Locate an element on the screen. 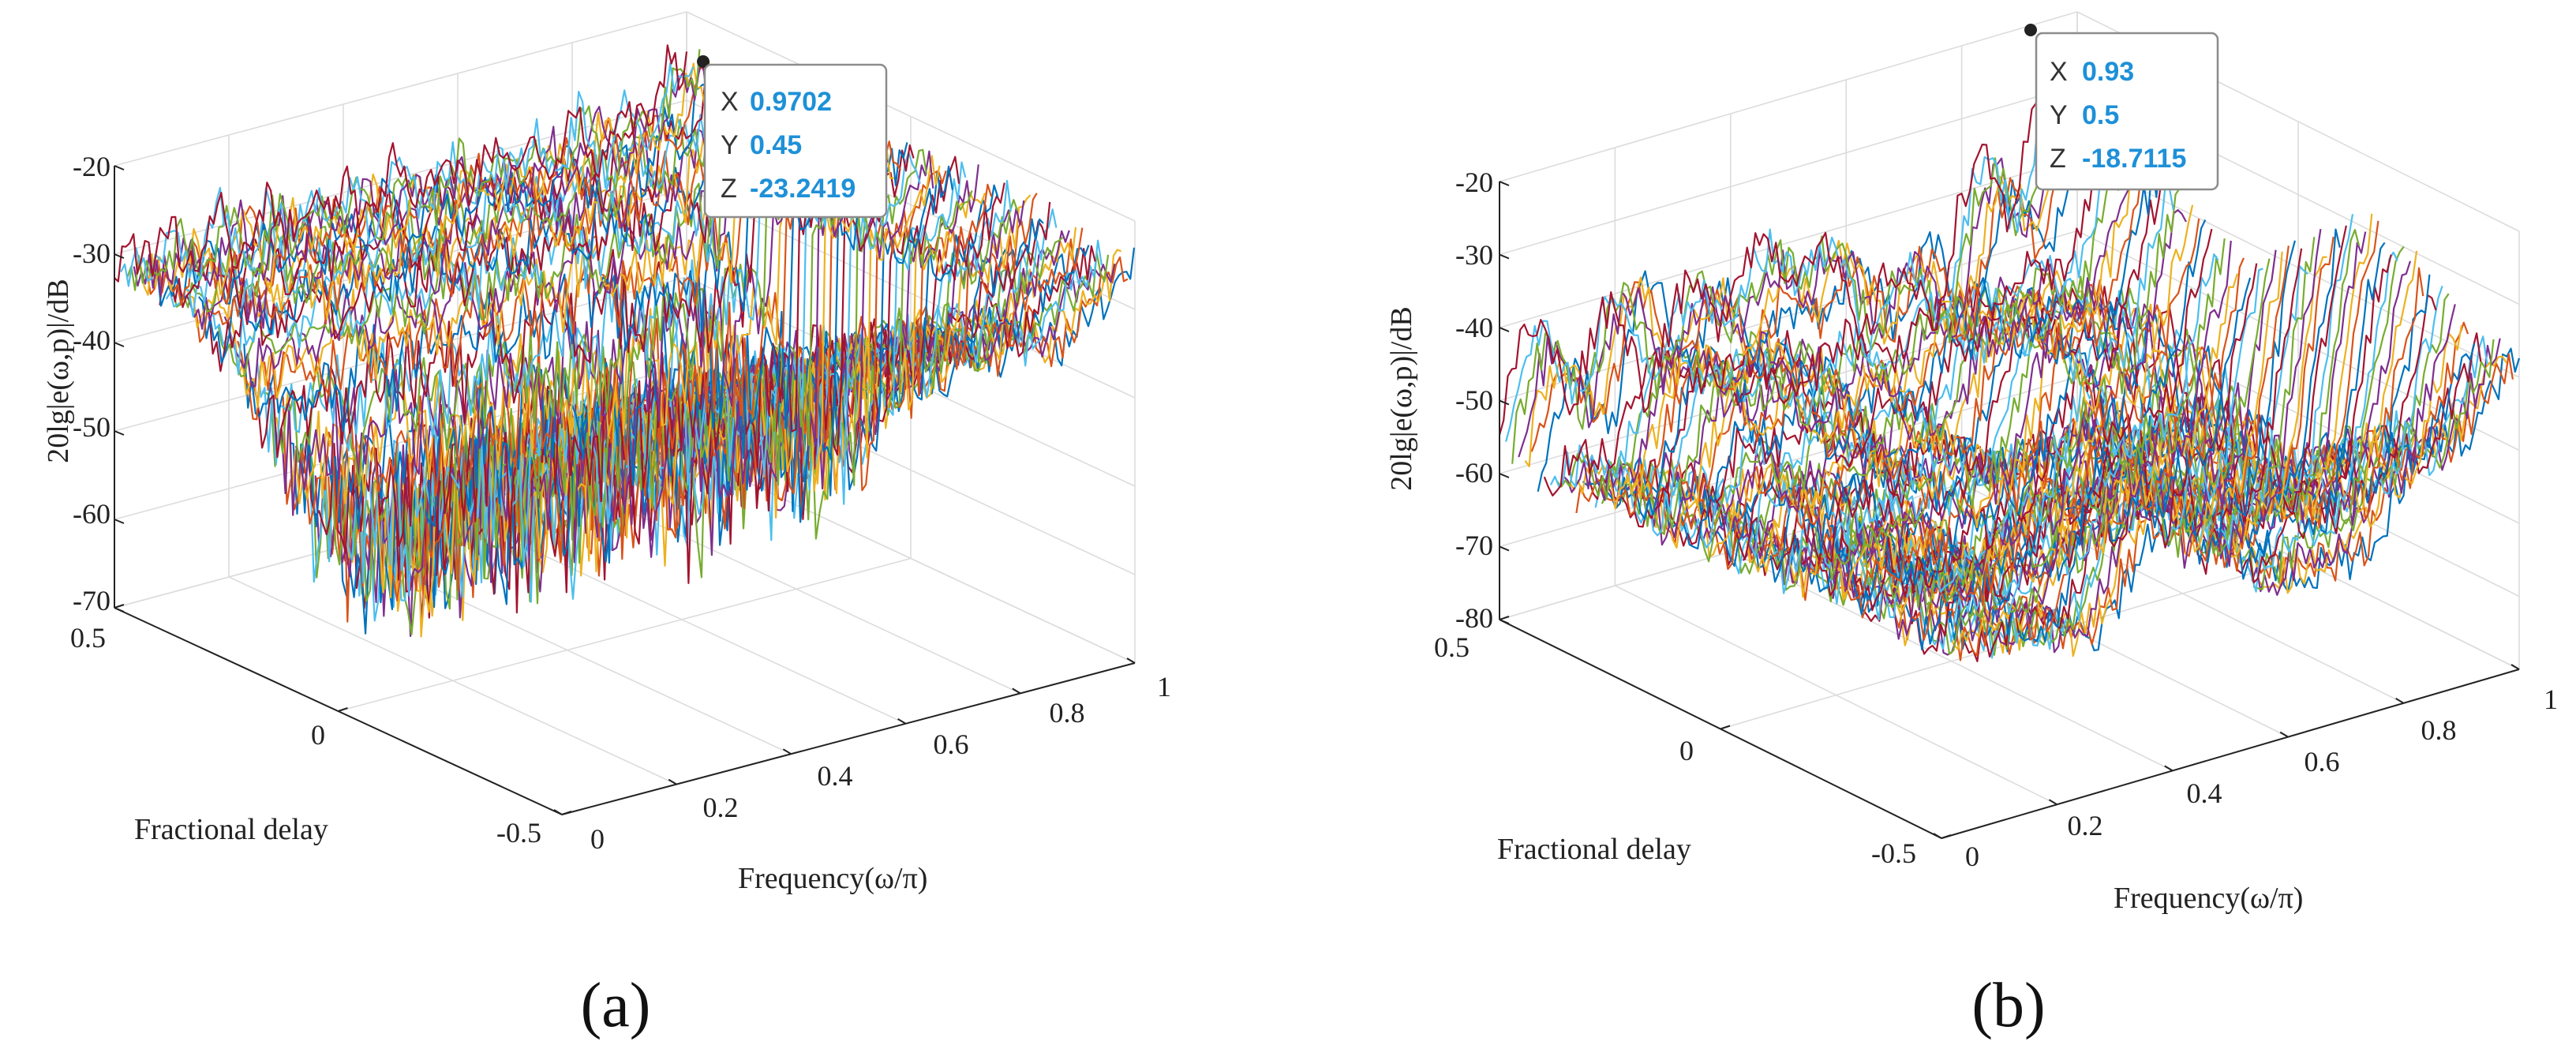  panel-b-label: (b) is located at coordinates (2008, 1005).